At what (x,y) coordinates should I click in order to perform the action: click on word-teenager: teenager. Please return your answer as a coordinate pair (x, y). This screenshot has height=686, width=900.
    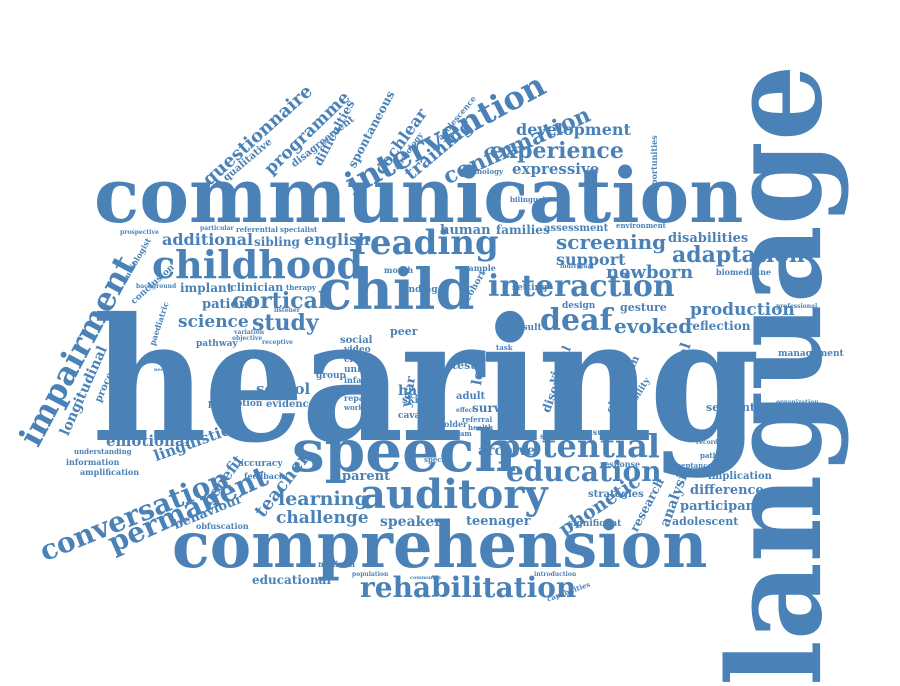
    Looking at the image, I should click on (498, 521).